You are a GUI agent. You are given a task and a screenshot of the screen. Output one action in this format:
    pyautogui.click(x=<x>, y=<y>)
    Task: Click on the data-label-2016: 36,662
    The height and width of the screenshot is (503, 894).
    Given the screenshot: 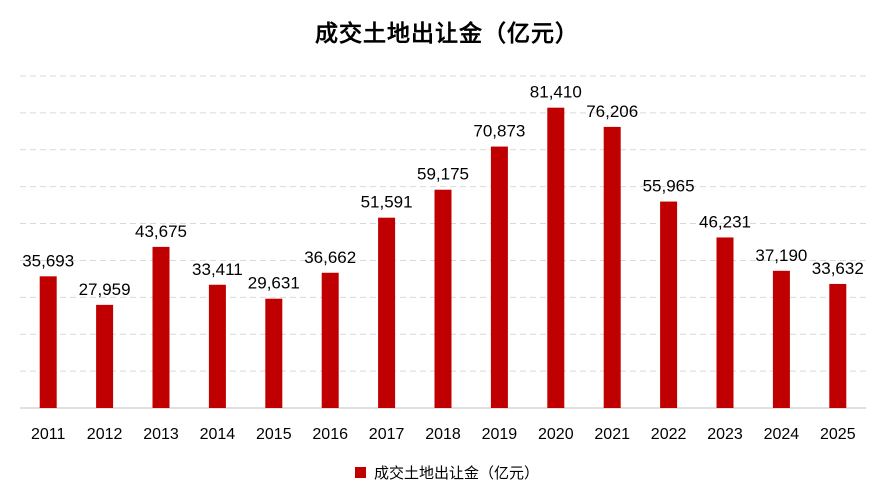 What is the action you would take?
    pyautogui.click(x=330, y=257)
    